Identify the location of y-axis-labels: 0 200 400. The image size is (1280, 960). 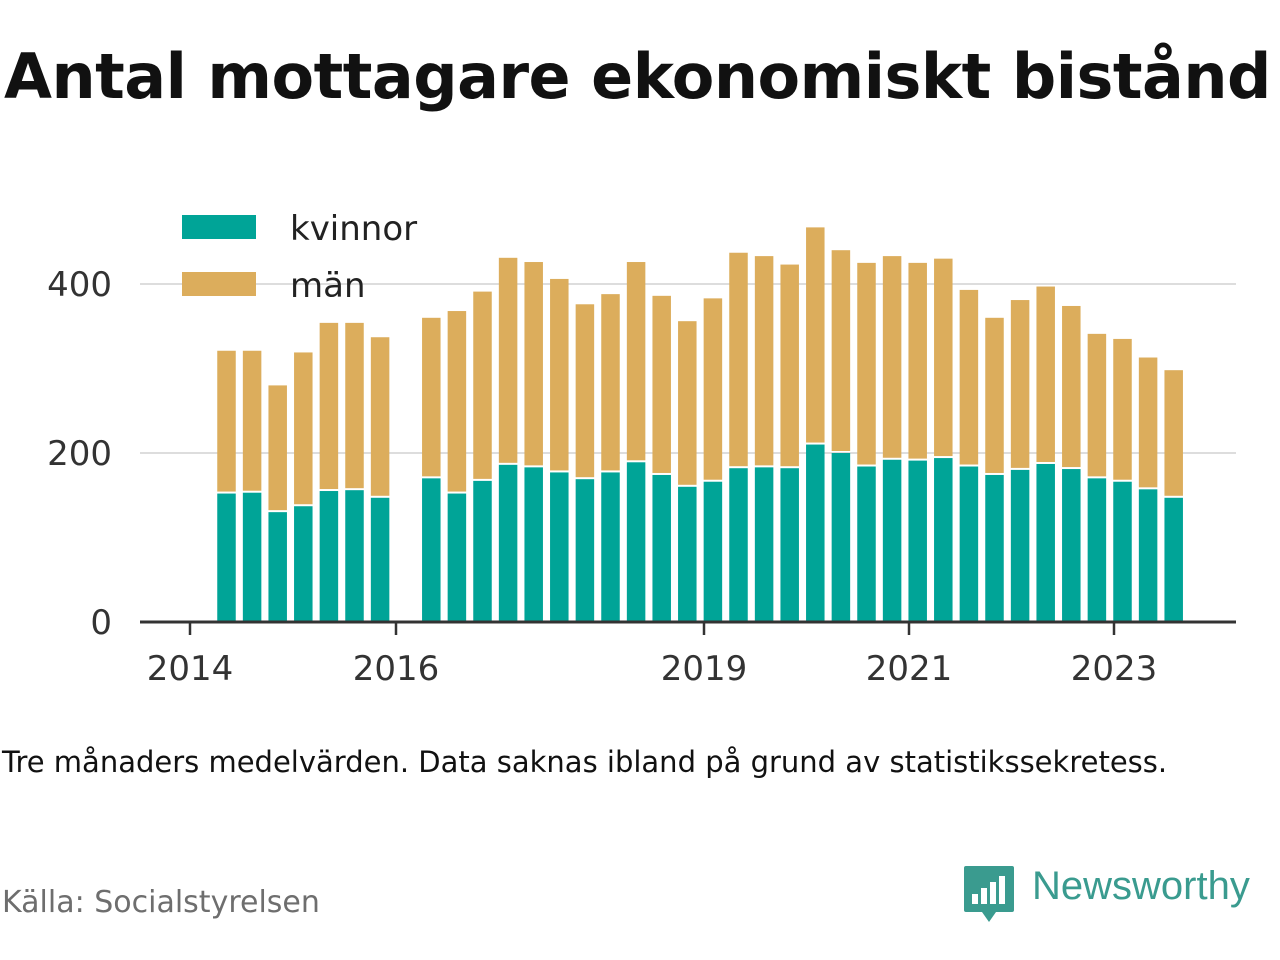
(79, 454).